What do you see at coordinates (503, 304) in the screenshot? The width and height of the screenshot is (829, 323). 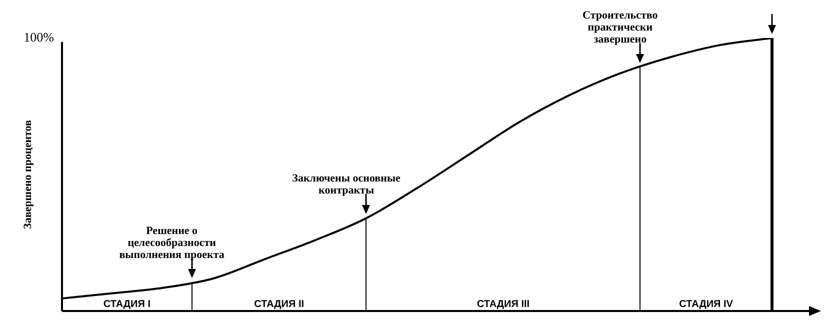 I see `annotation: СТАДИЯ III` at bounding box center [503, 304].